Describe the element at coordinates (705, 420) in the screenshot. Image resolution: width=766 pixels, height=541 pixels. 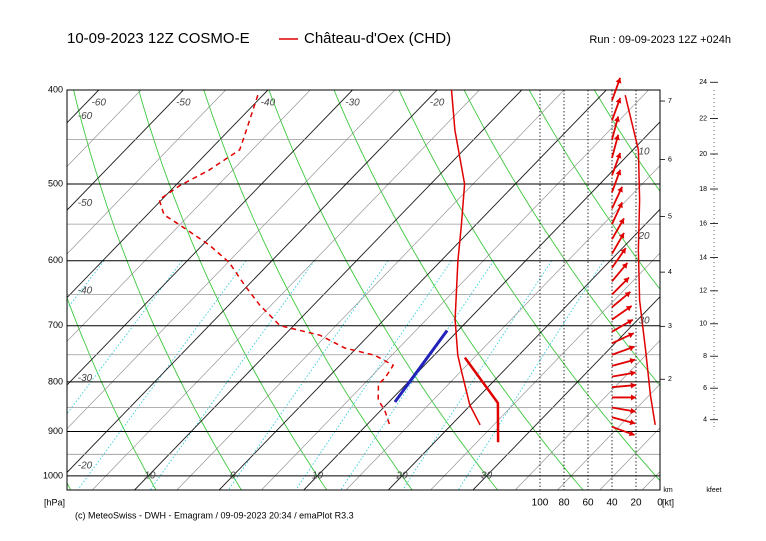
I see `kfeet-tick-label: 4` at that location.